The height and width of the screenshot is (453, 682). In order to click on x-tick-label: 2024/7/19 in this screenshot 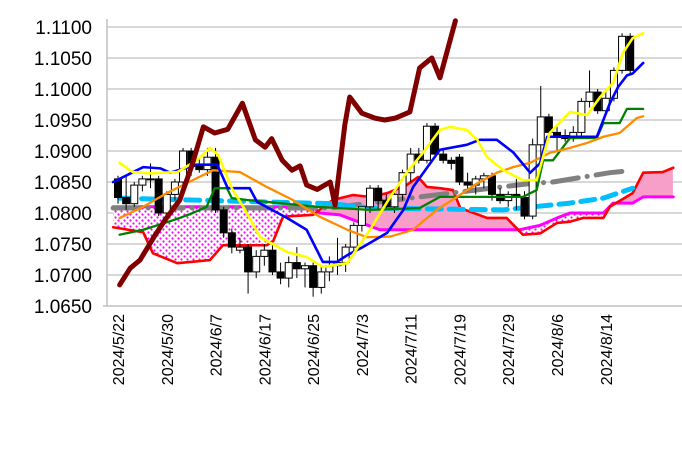, I will do `click(460, 349)`.